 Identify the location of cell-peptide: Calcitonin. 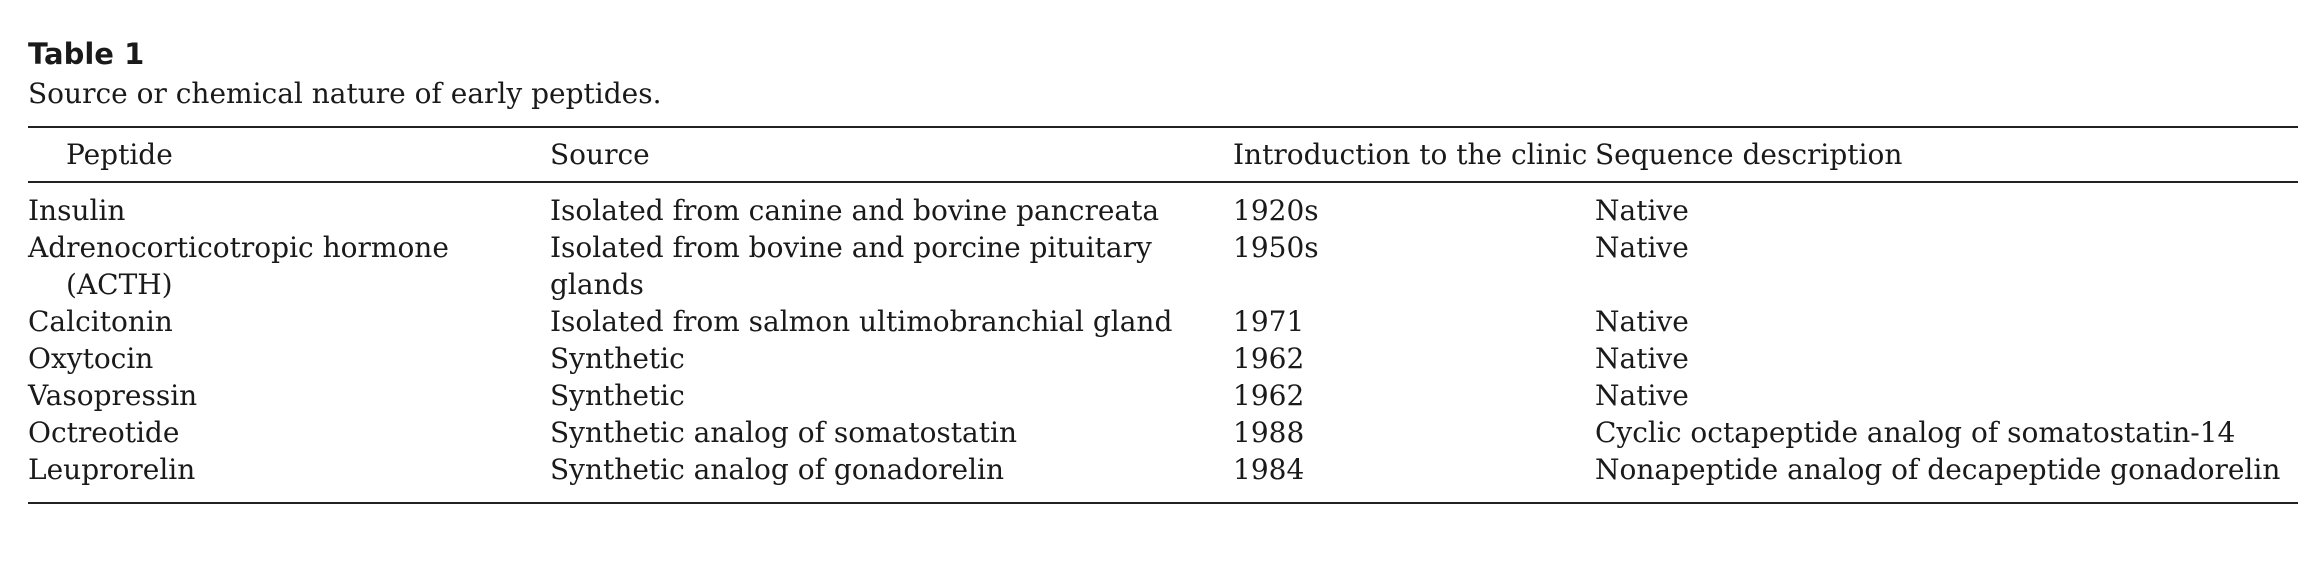
(289, 321).